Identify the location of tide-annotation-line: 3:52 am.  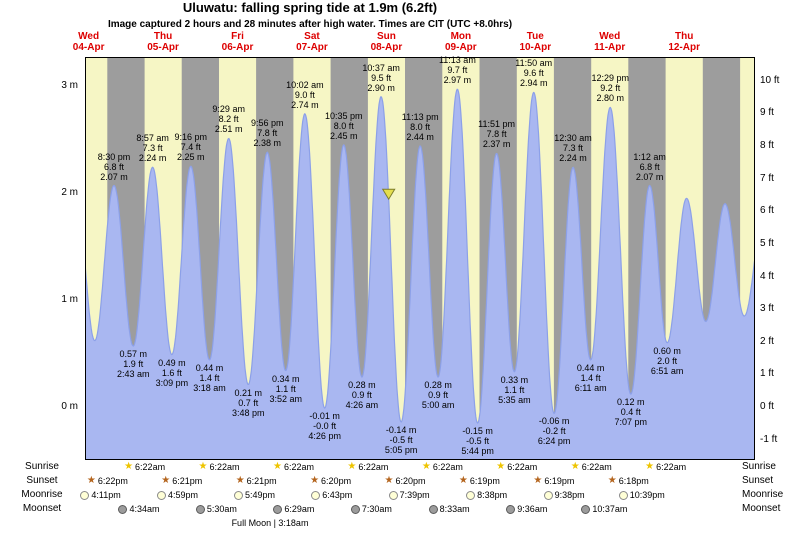
(285, 398).